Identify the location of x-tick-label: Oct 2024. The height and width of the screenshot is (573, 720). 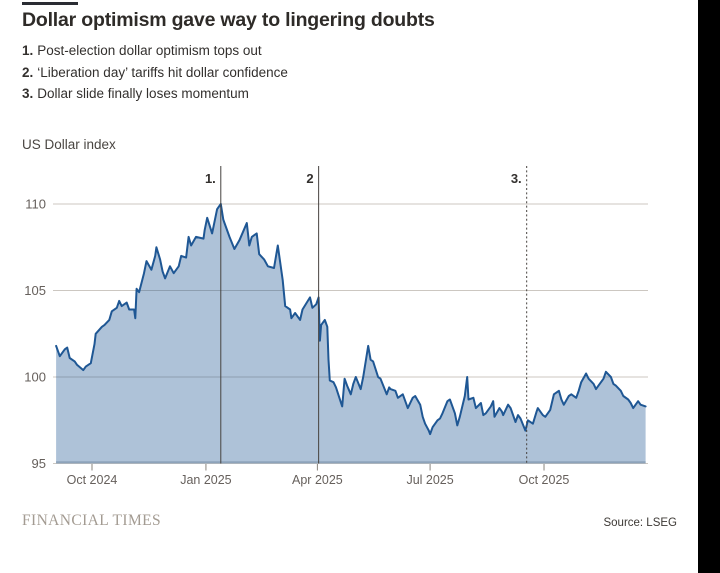
(92, 480).